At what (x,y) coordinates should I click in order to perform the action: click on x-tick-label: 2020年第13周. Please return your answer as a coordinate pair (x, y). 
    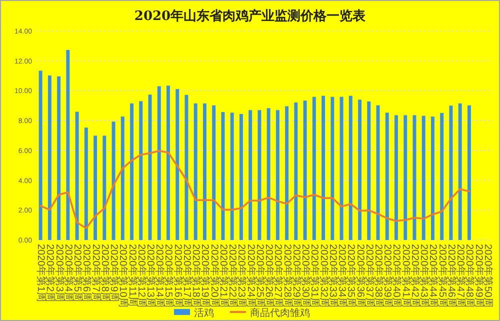
    Looking at the image, I should click on (150, 276).